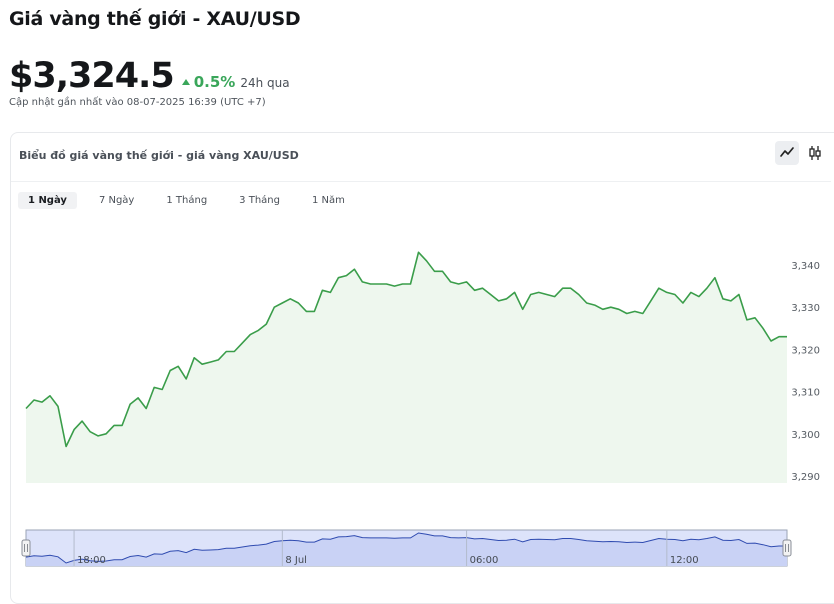 The height and width of the screenshot is (604, 834). What do you see at coordinates (155, 19) in the screenshot?
I see `page-title: Giá vàng thế giới - XAU/USD` at bounding box center [155, 19].